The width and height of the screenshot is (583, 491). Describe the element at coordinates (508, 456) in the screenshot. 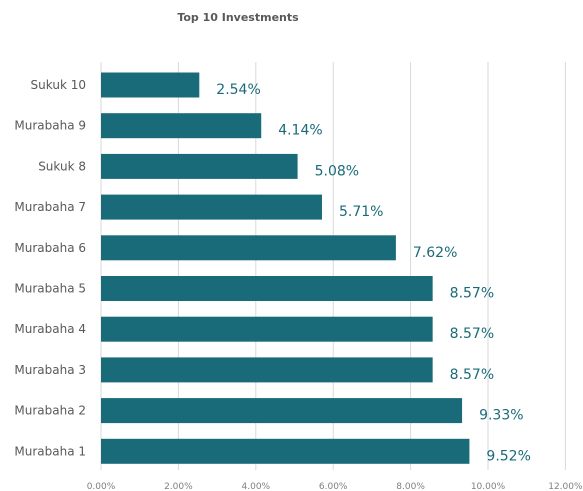

I see `data-label: 9.52%` at that location.